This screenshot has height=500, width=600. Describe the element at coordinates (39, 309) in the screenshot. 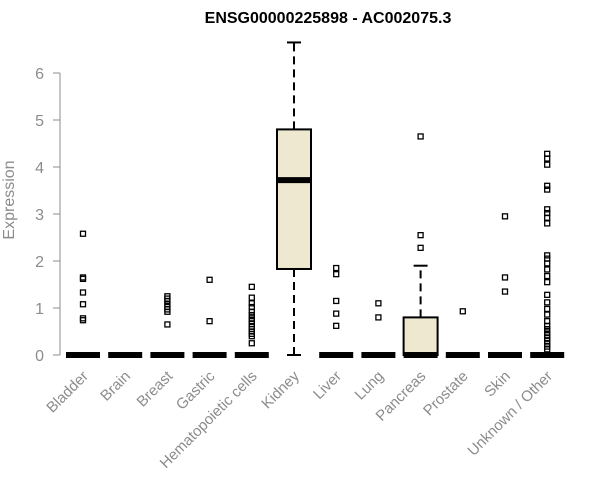

I see `y-tick-label: 1` at that location.